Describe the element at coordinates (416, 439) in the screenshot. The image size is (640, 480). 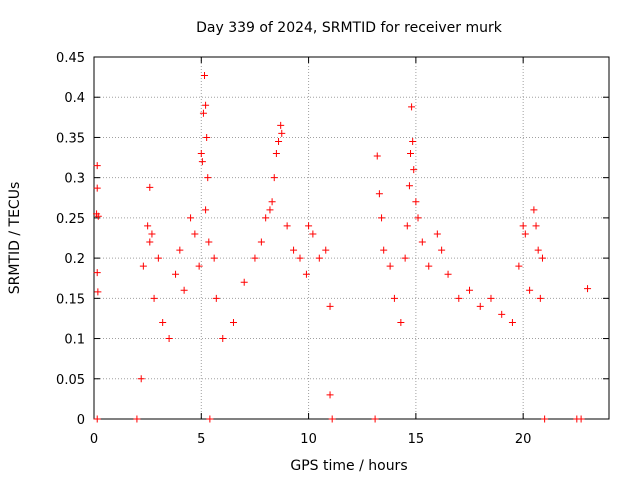
I see `x-tick-label: 15` at that location.